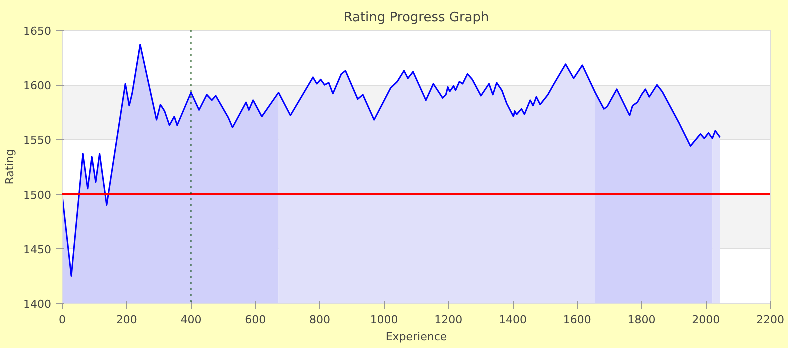 This screenshot has height=350, width=790. Describe the element at coordinates (38, 195) in the screenshot. I see `y-tick-label: 1500` at that location.